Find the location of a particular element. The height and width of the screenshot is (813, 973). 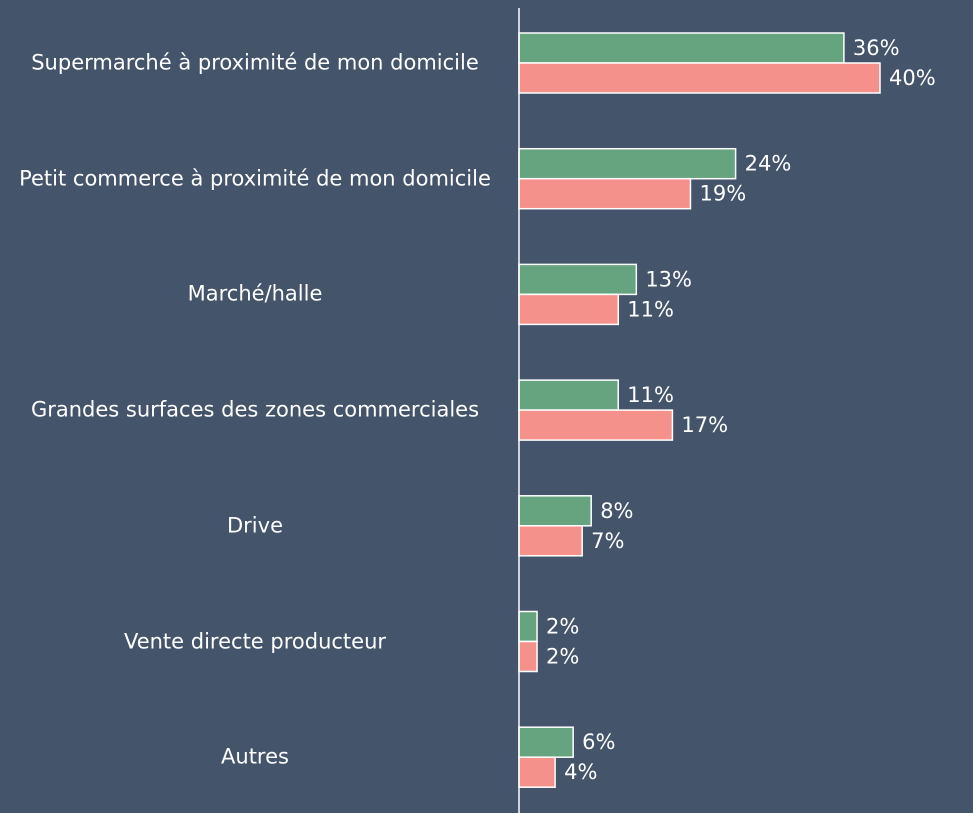

category-text: Marché/halle is located at coordinates (255, 293).